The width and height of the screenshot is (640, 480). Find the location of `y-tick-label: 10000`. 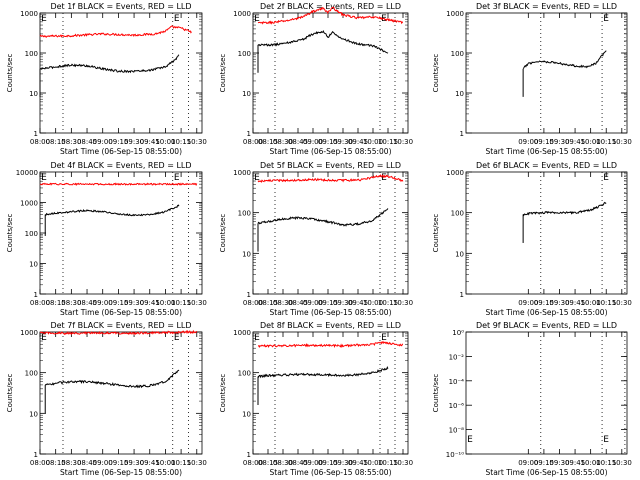

y-tick-label: 10000 is located at coordinates (27, 173).